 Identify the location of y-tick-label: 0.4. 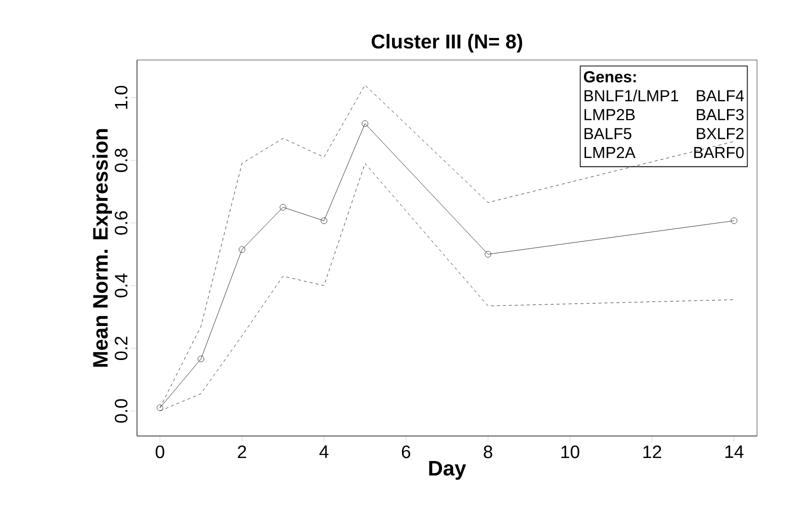
(121, 286).